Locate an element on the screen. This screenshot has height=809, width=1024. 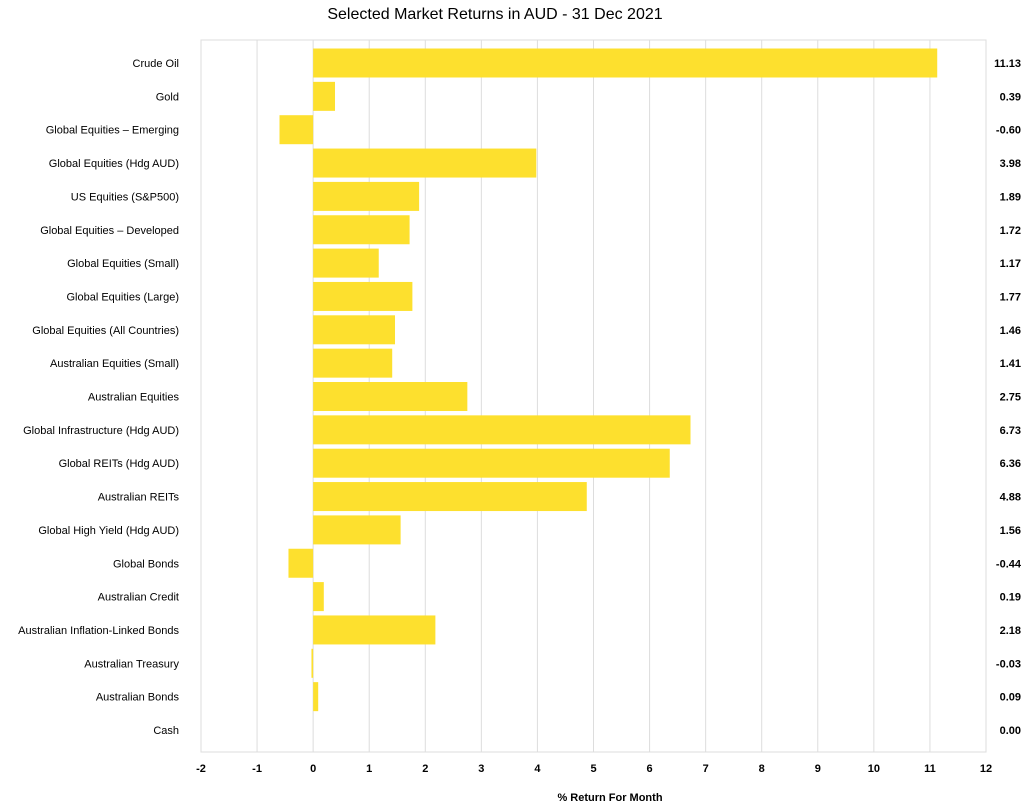
value-label: 3.98 is located at coordinates (1010, 164).